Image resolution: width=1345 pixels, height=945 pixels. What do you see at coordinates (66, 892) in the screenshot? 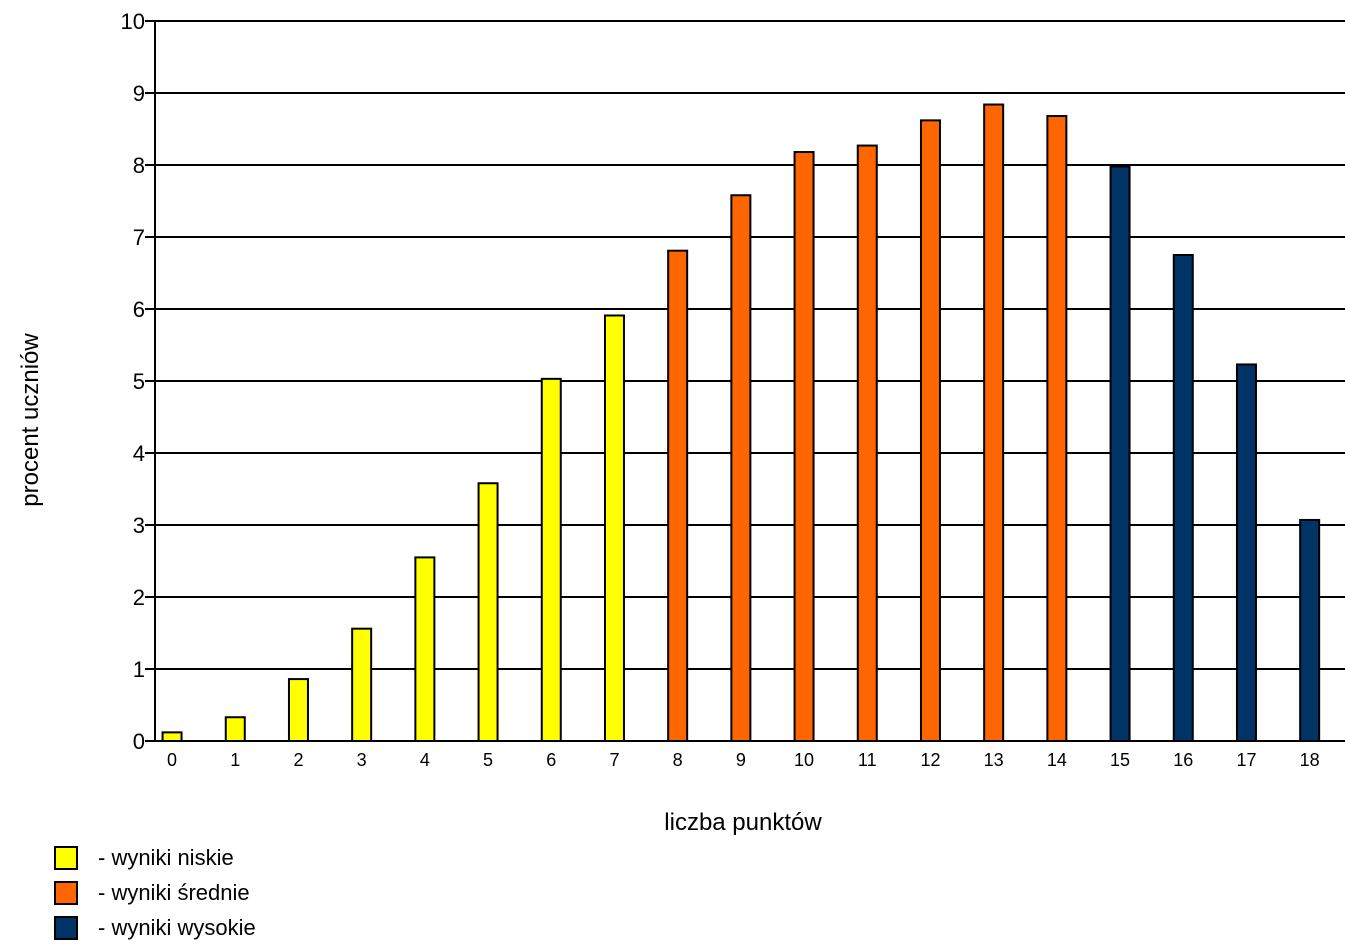
I see `legend-swatch-srednie` at bounding box center [66, 892].